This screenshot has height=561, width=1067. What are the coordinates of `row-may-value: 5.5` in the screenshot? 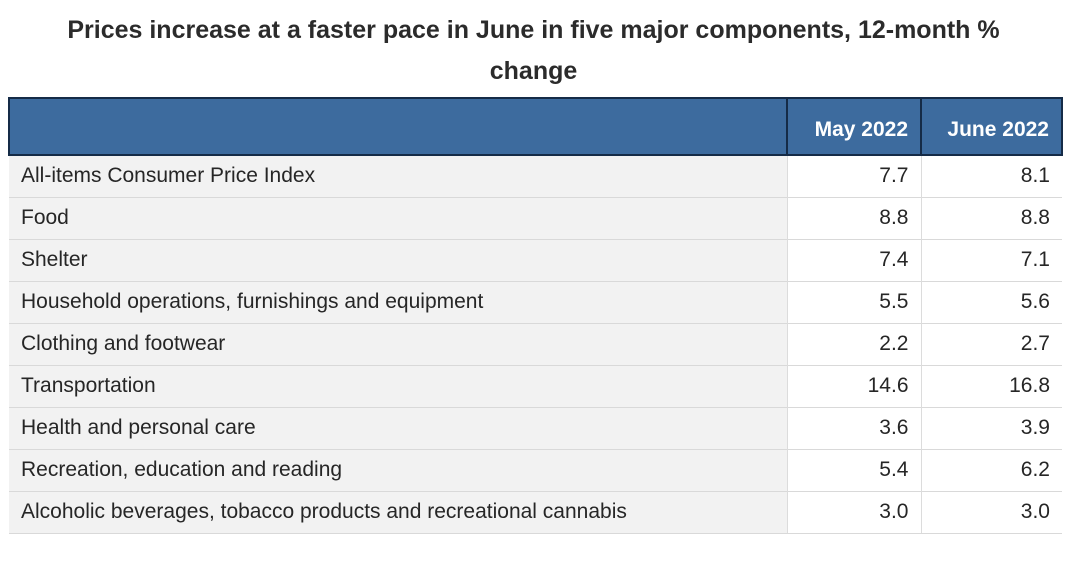 It's located at (853, 301).